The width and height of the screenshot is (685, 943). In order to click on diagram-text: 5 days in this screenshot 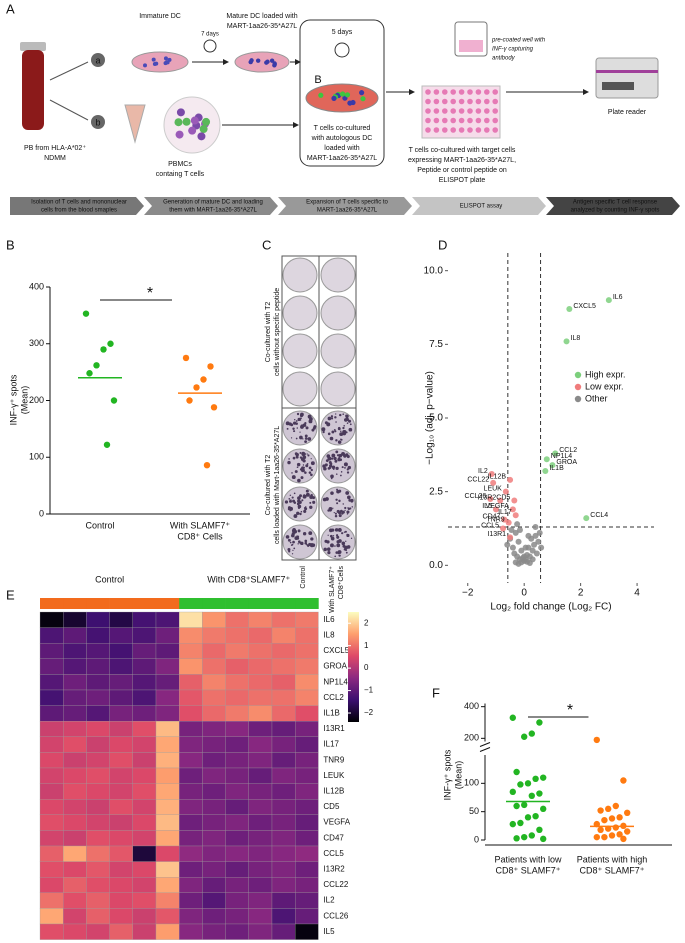, I will do `click(342, 32)`.